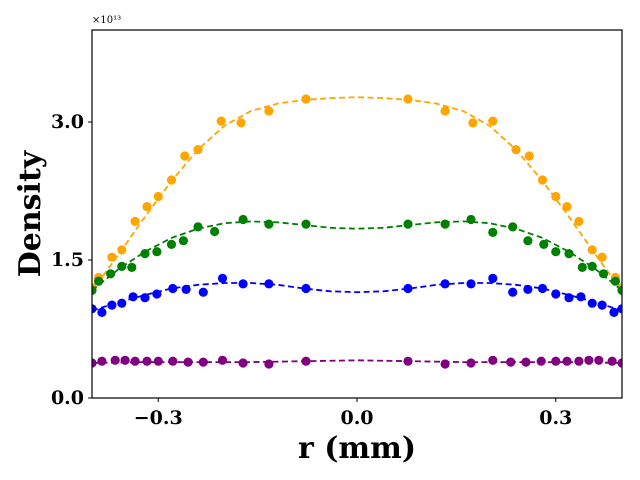  What do you see at coordinates (67, 260) in the screenshot?
I see `y-tick-label: 1.5` at bounding box center [67, 260].